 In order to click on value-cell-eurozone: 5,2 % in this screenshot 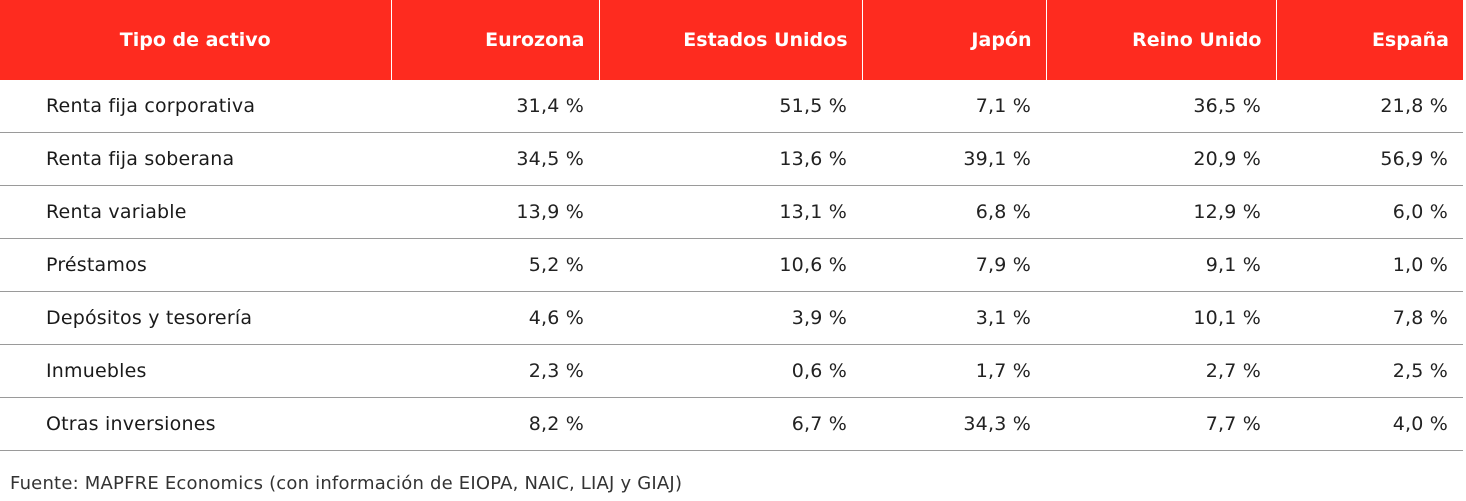, I will do `click(495, 265)`.